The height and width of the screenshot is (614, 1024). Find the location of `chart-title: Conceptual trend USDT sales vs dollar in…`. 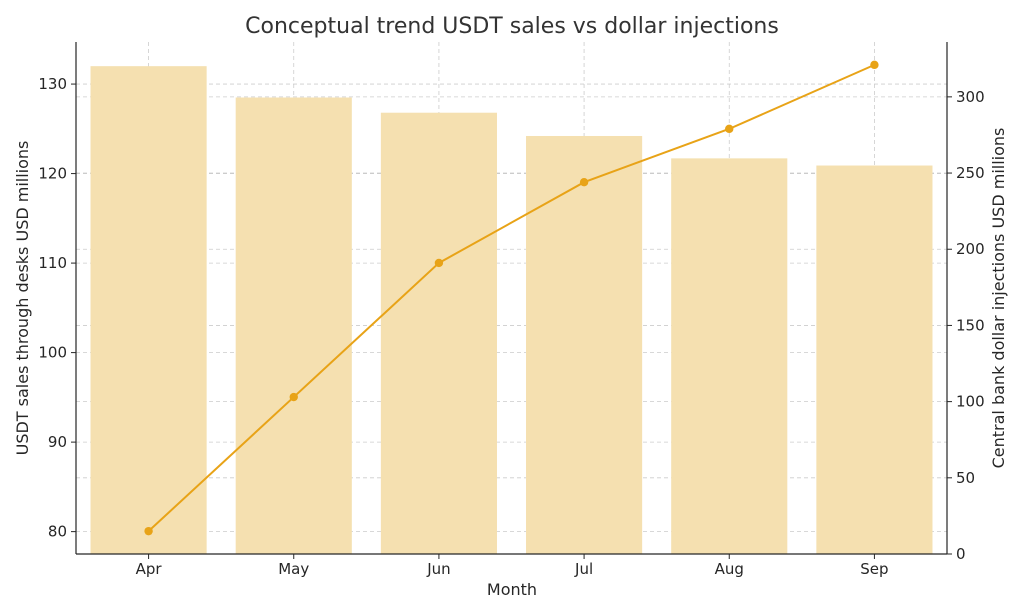

chart-title: Conceptual trend USDT sales vs dollar in… is located at coordinates (512, 26).